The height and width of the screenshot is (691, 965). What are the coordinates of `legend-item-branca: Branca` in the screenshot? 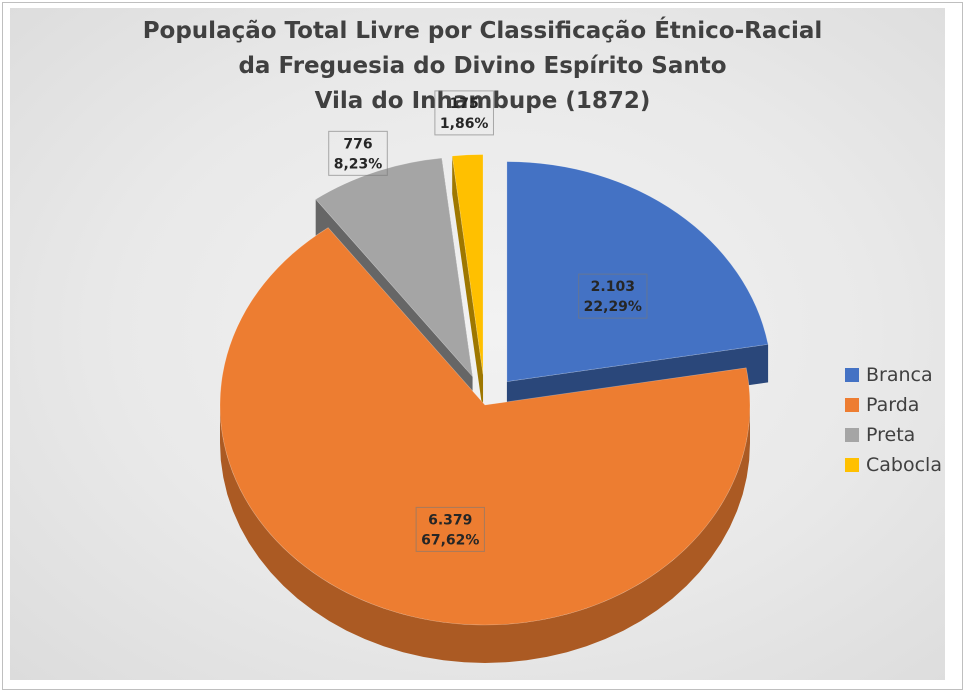 It's located at (893, 375).